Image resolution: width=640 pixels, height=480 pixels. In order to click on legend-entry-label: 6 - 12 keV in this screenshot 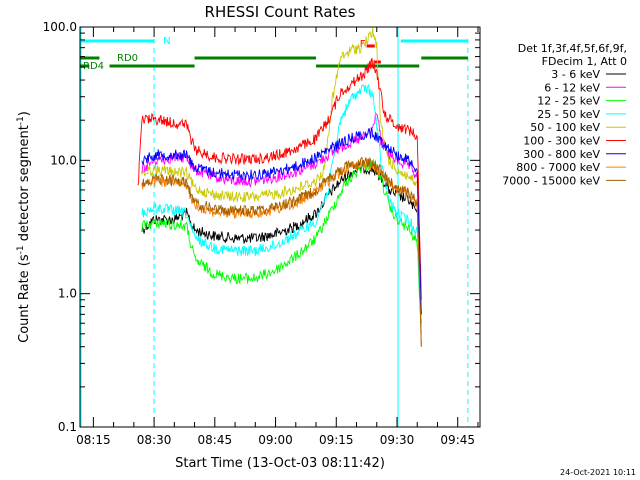, I will do `click(572, 87)`.